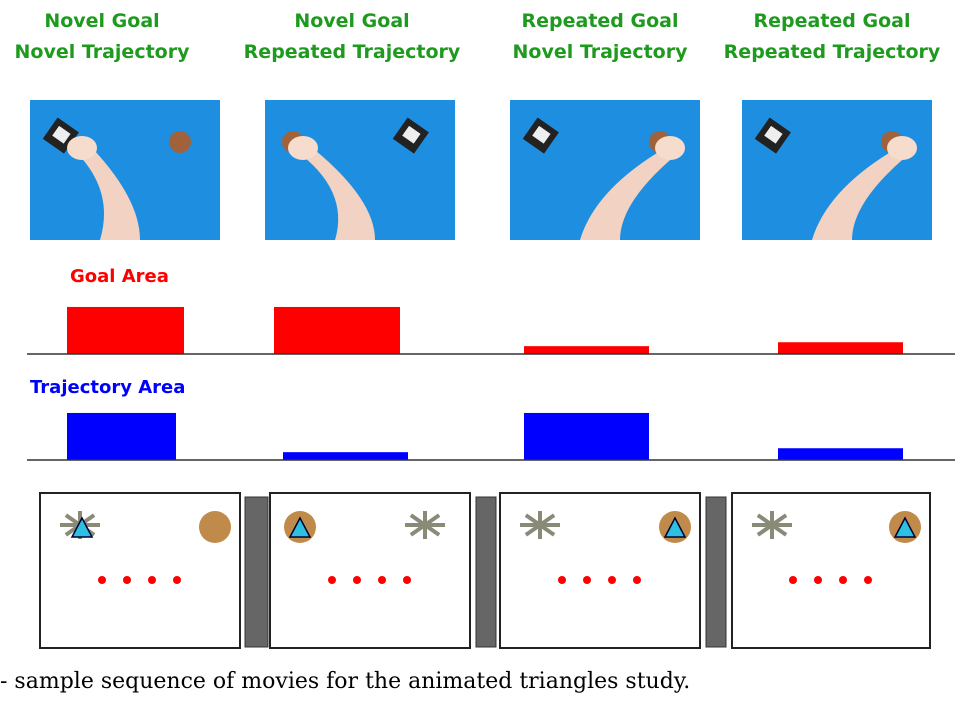  What do you see at coordinates (119, 276) in the screenshot?
I see `chart-title: Goal Area` at bounding box center [119, 276].